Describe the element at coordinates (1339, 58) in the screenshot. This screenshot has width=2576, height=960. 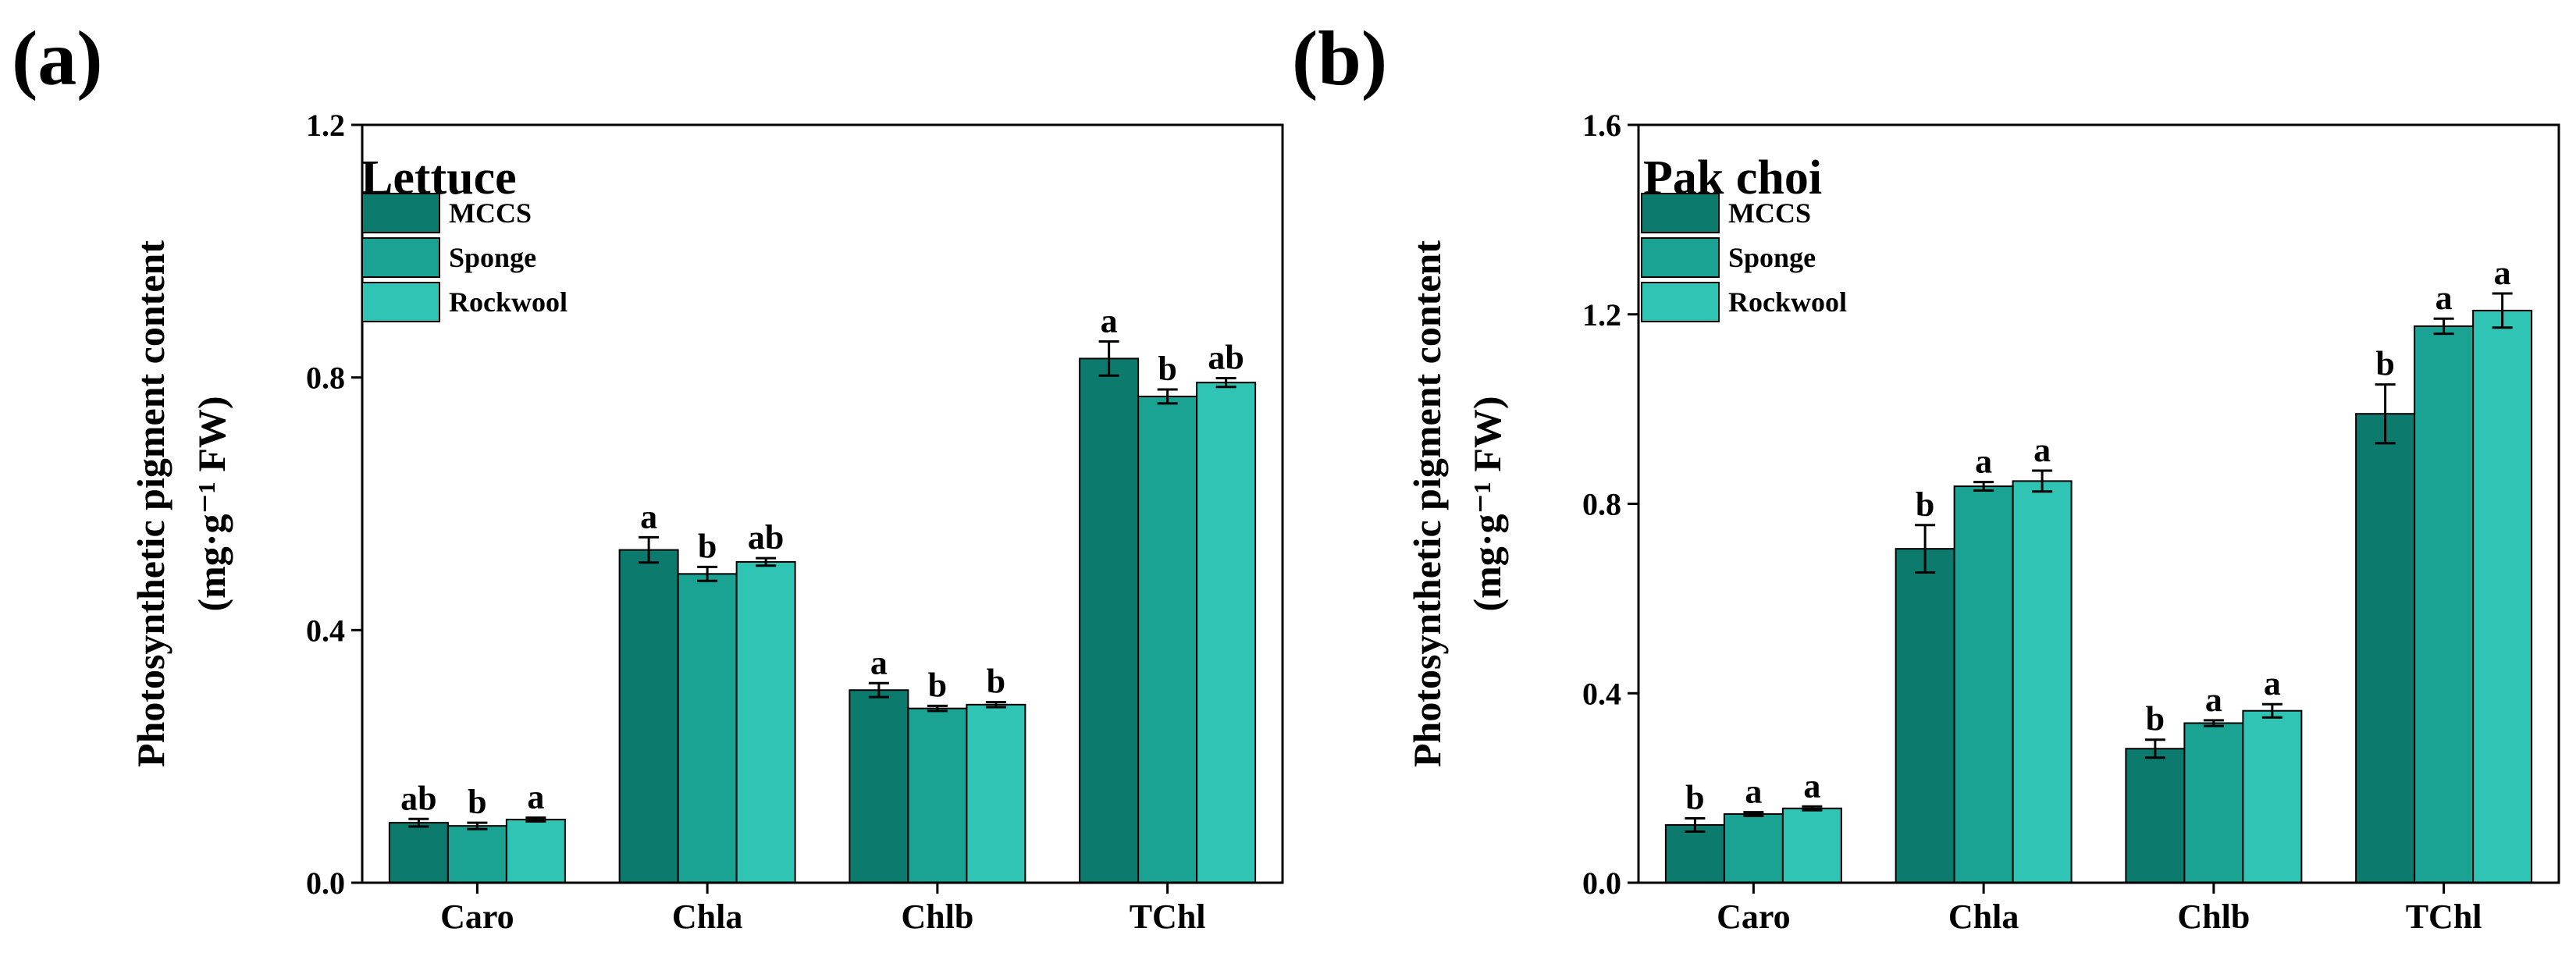
I see `panel-label: (b)` at that location.